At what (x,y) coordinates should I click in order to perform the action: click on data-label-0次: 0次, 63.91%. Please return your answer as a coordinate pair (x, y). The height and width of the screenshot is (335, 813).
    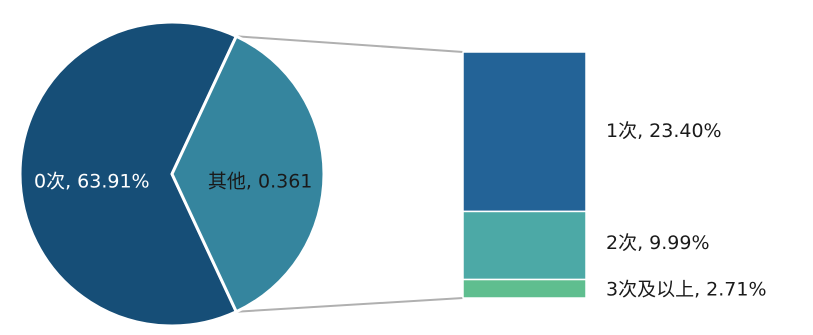
    Looking at the image, I should click on (92, 182).